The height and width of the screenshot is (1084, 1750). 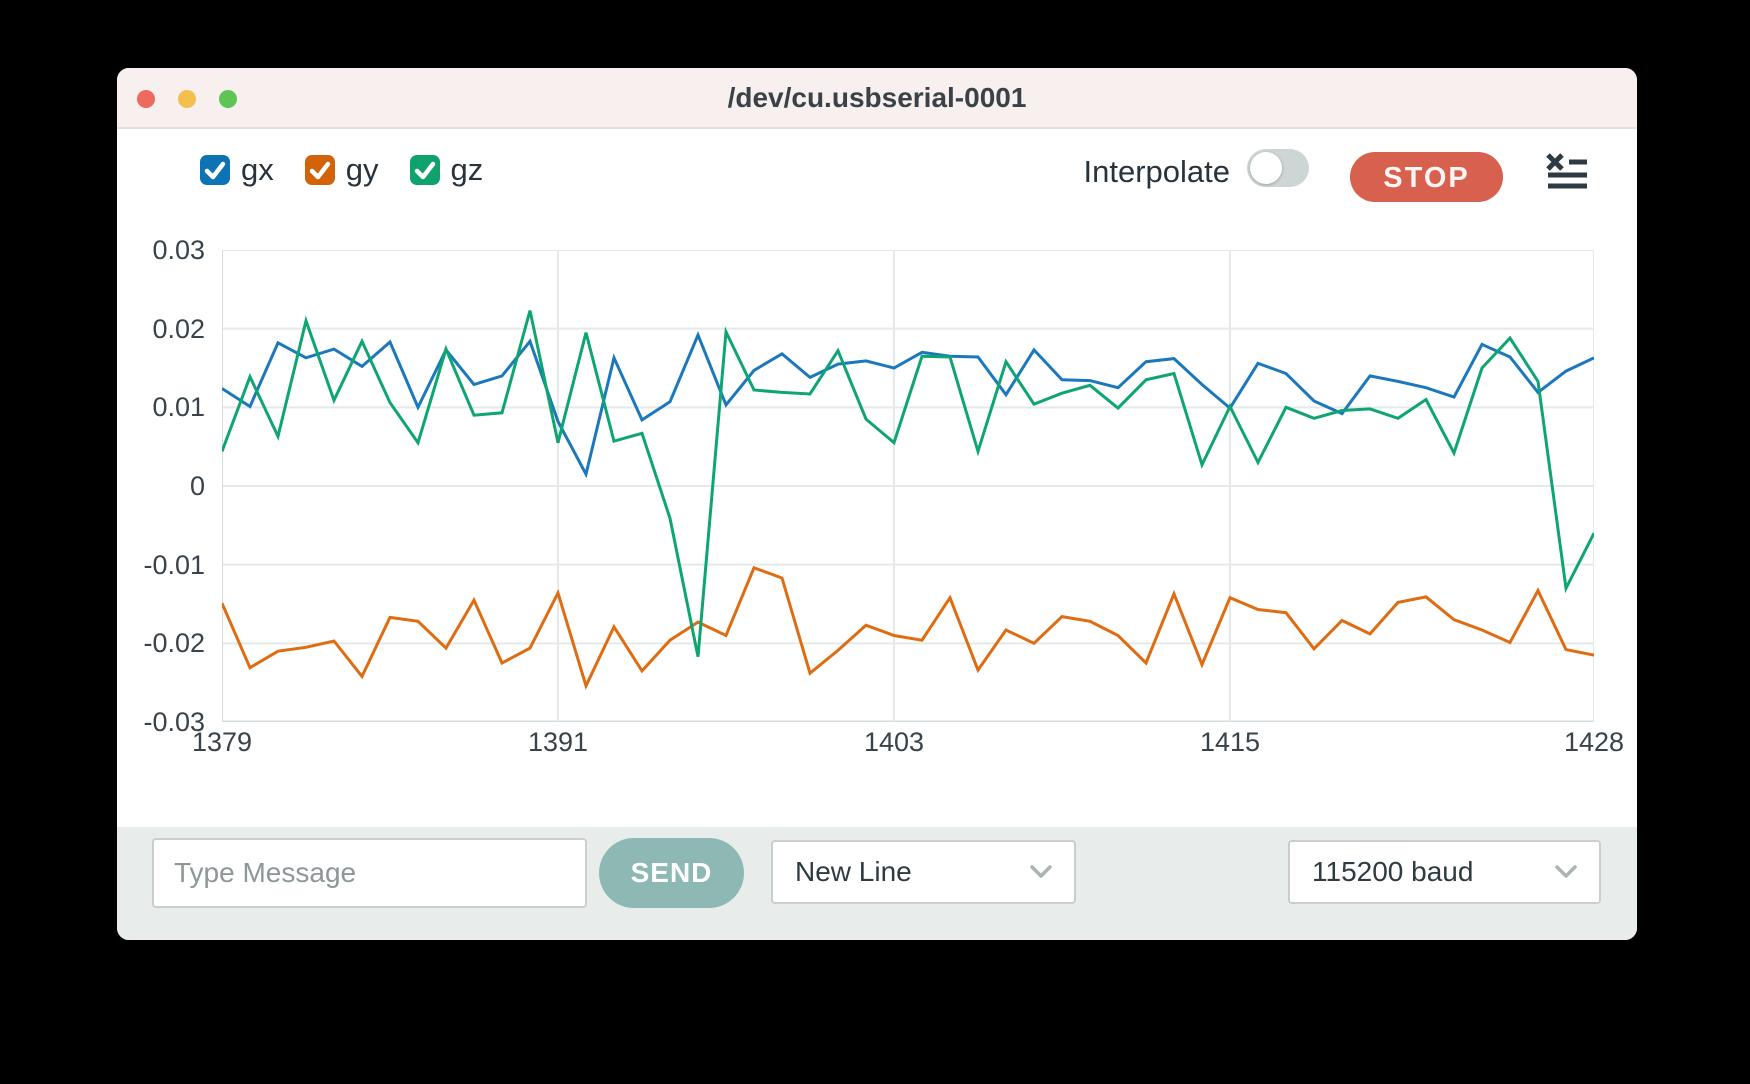 I want to click on window-controls, so click(x=187, y=99).